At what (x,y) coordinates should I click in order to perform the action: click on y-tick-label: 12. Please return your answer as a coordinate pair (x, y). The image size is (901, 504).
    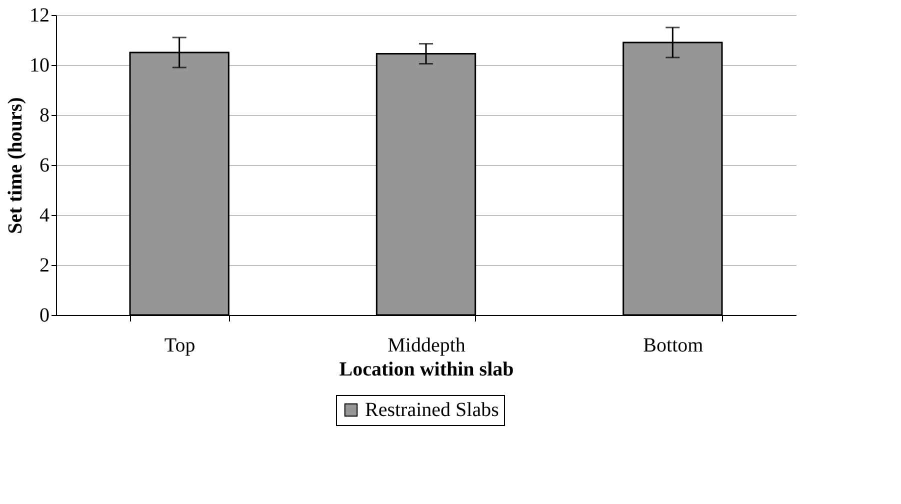
    Looking at the image, I should click on (40, 15).